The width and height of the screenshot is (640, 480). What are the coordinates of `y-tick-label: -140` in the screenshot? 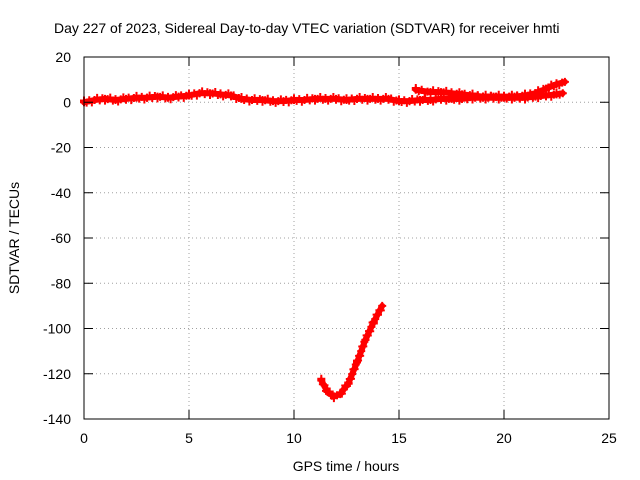 It's located at (57, 419).